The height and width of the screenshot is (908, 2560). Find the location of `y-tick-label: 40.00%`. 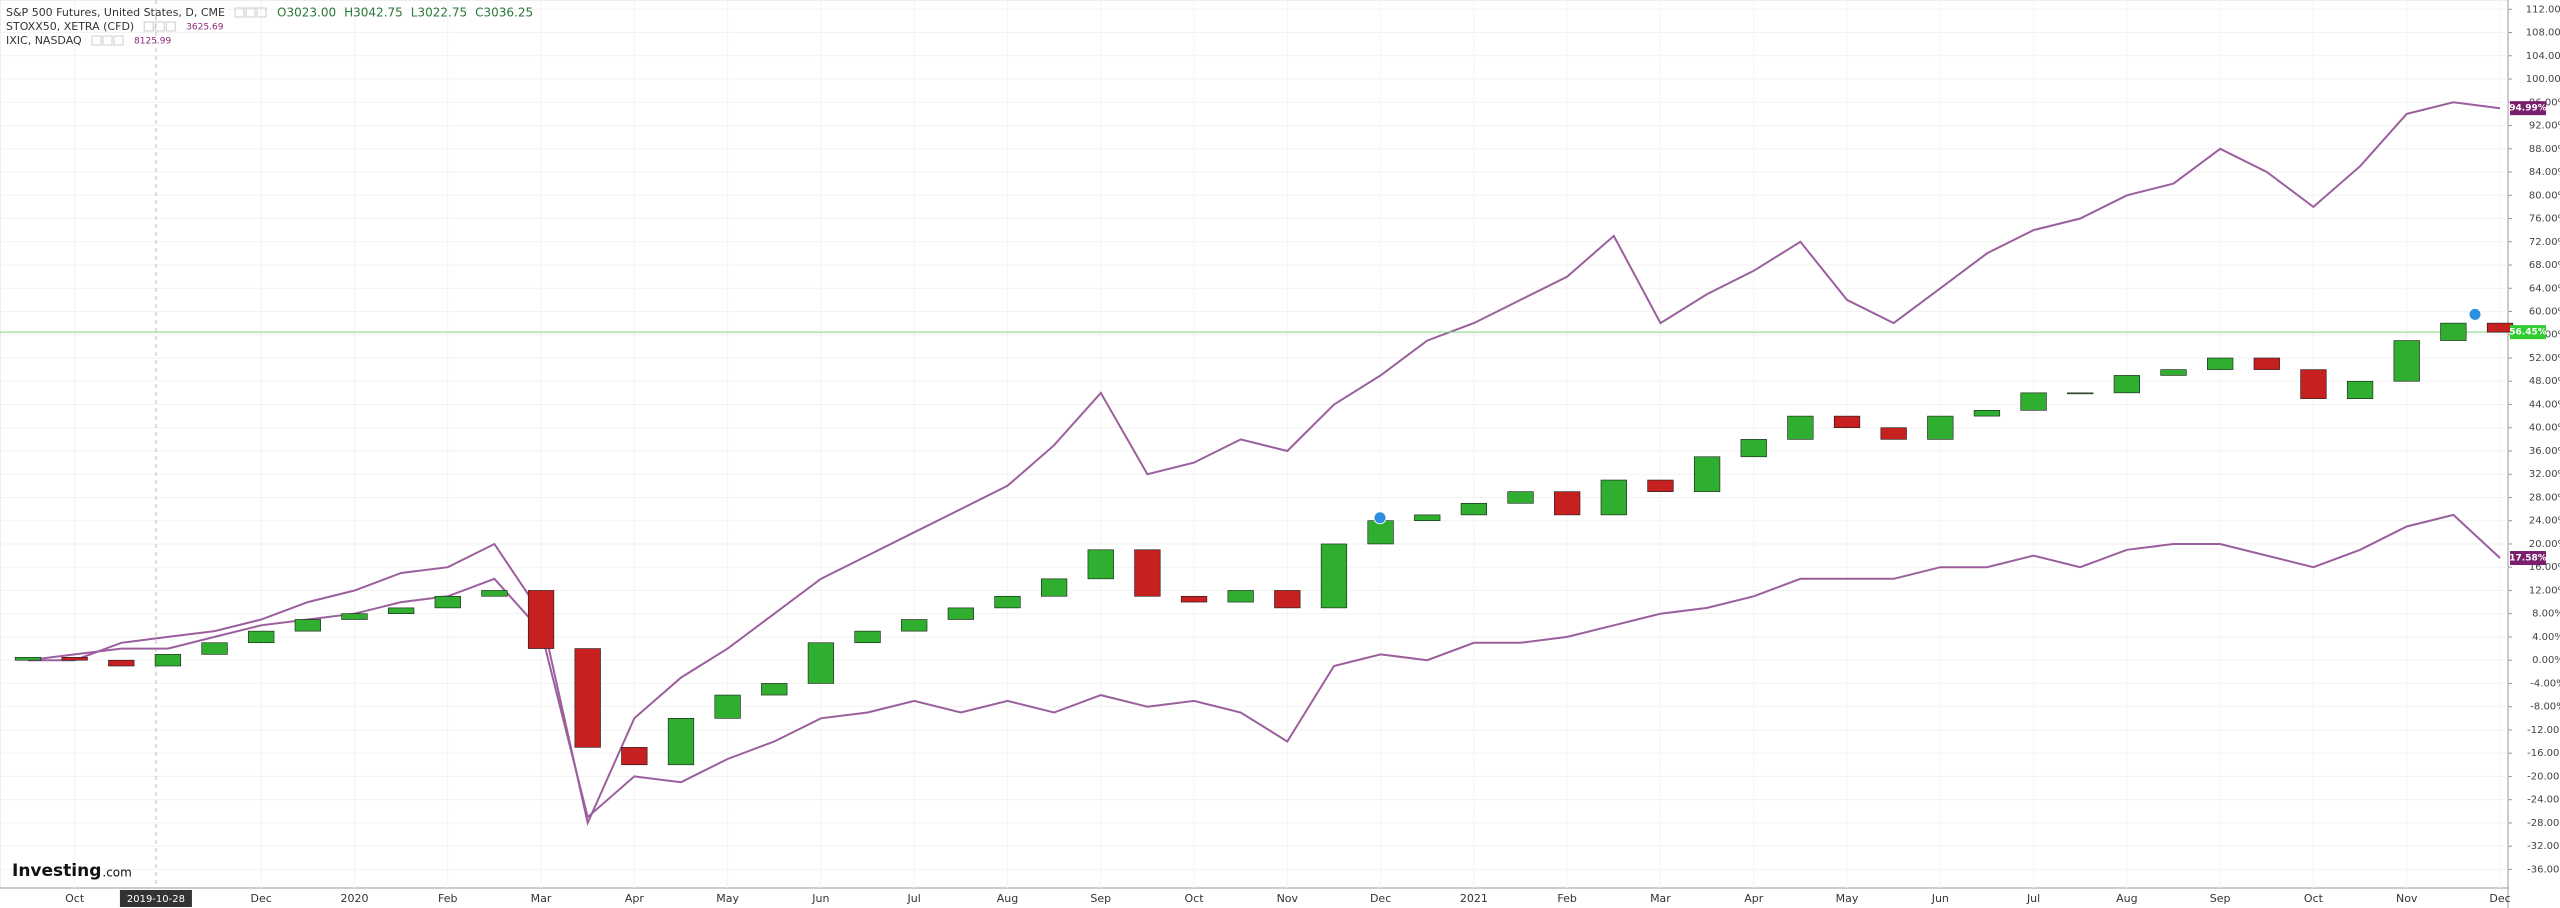

y-tick-label: 40.00% is located at coordinates (2544, 428).